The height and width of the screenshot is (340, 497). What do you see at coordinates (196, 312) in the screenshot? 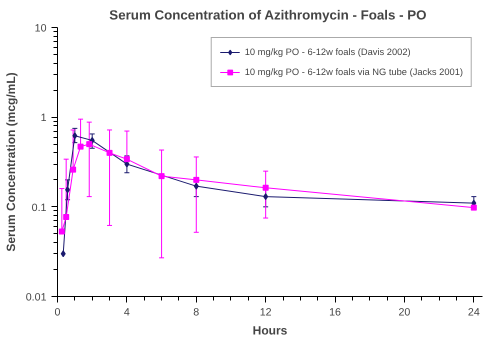
I see `x-tick-label: 8` at bounding box center [196, 312].